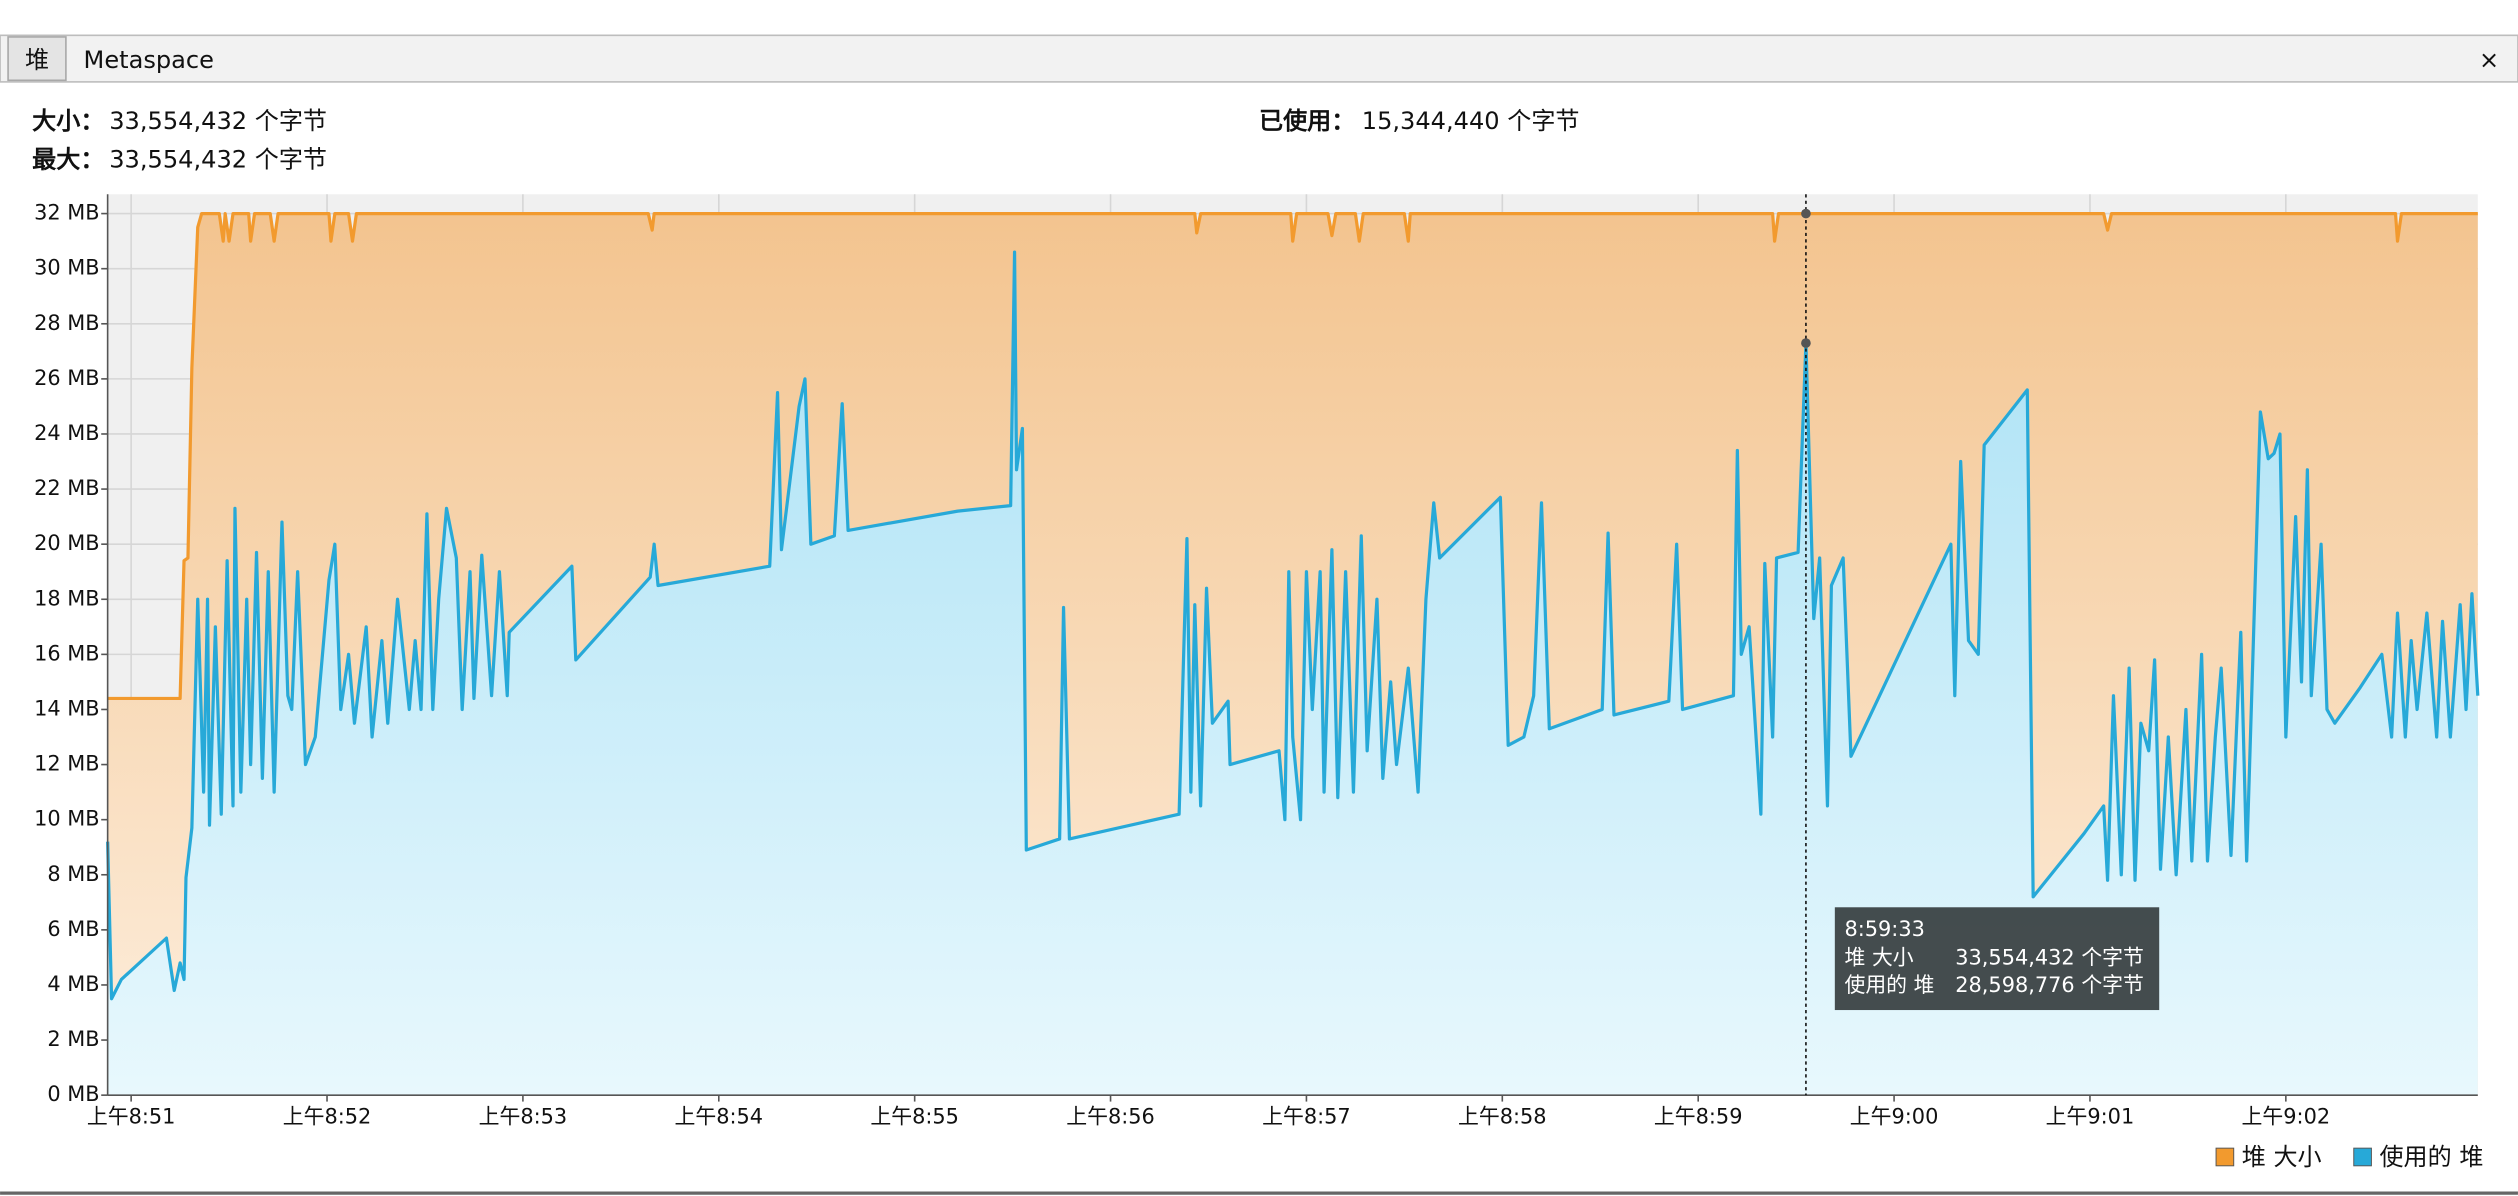 The width and height of the screenshot is (2518, 1196). I want to click on x-tick-label: 上午9:00, so click(1894, 1117).